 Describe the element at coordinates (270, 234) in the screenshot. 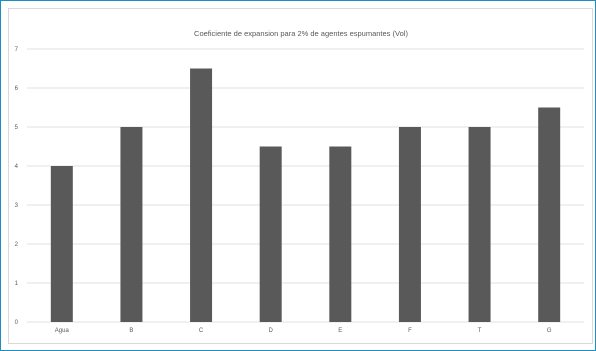

I see `bar-d` at that location.